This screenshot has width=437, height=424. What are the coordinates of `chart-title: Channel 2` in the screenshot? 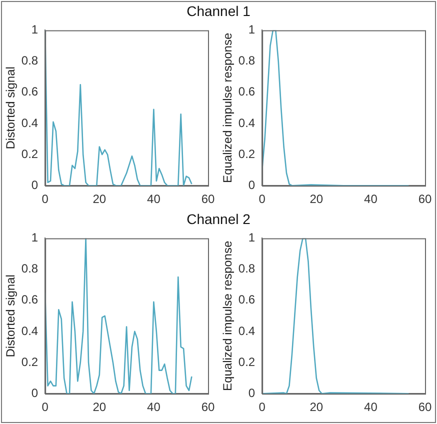 It's located at (219, 219).